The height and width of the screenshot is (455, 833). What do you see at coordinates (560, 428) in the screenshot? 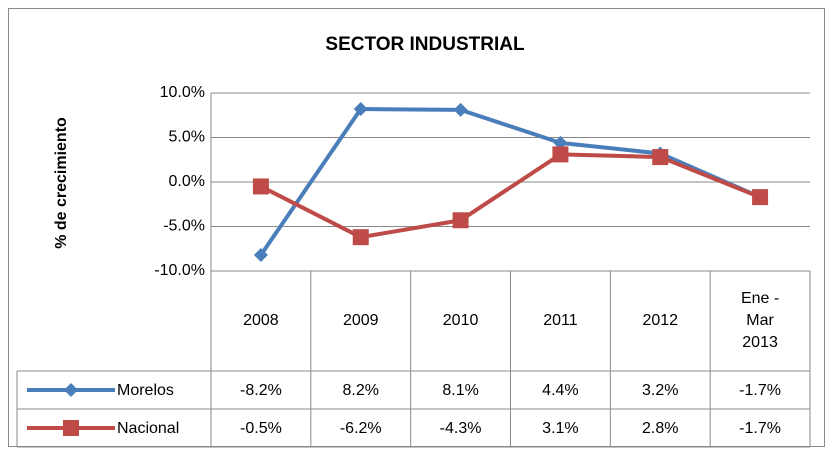
I see `data-table-value: 3.1%` at bounding box center [560, 428].